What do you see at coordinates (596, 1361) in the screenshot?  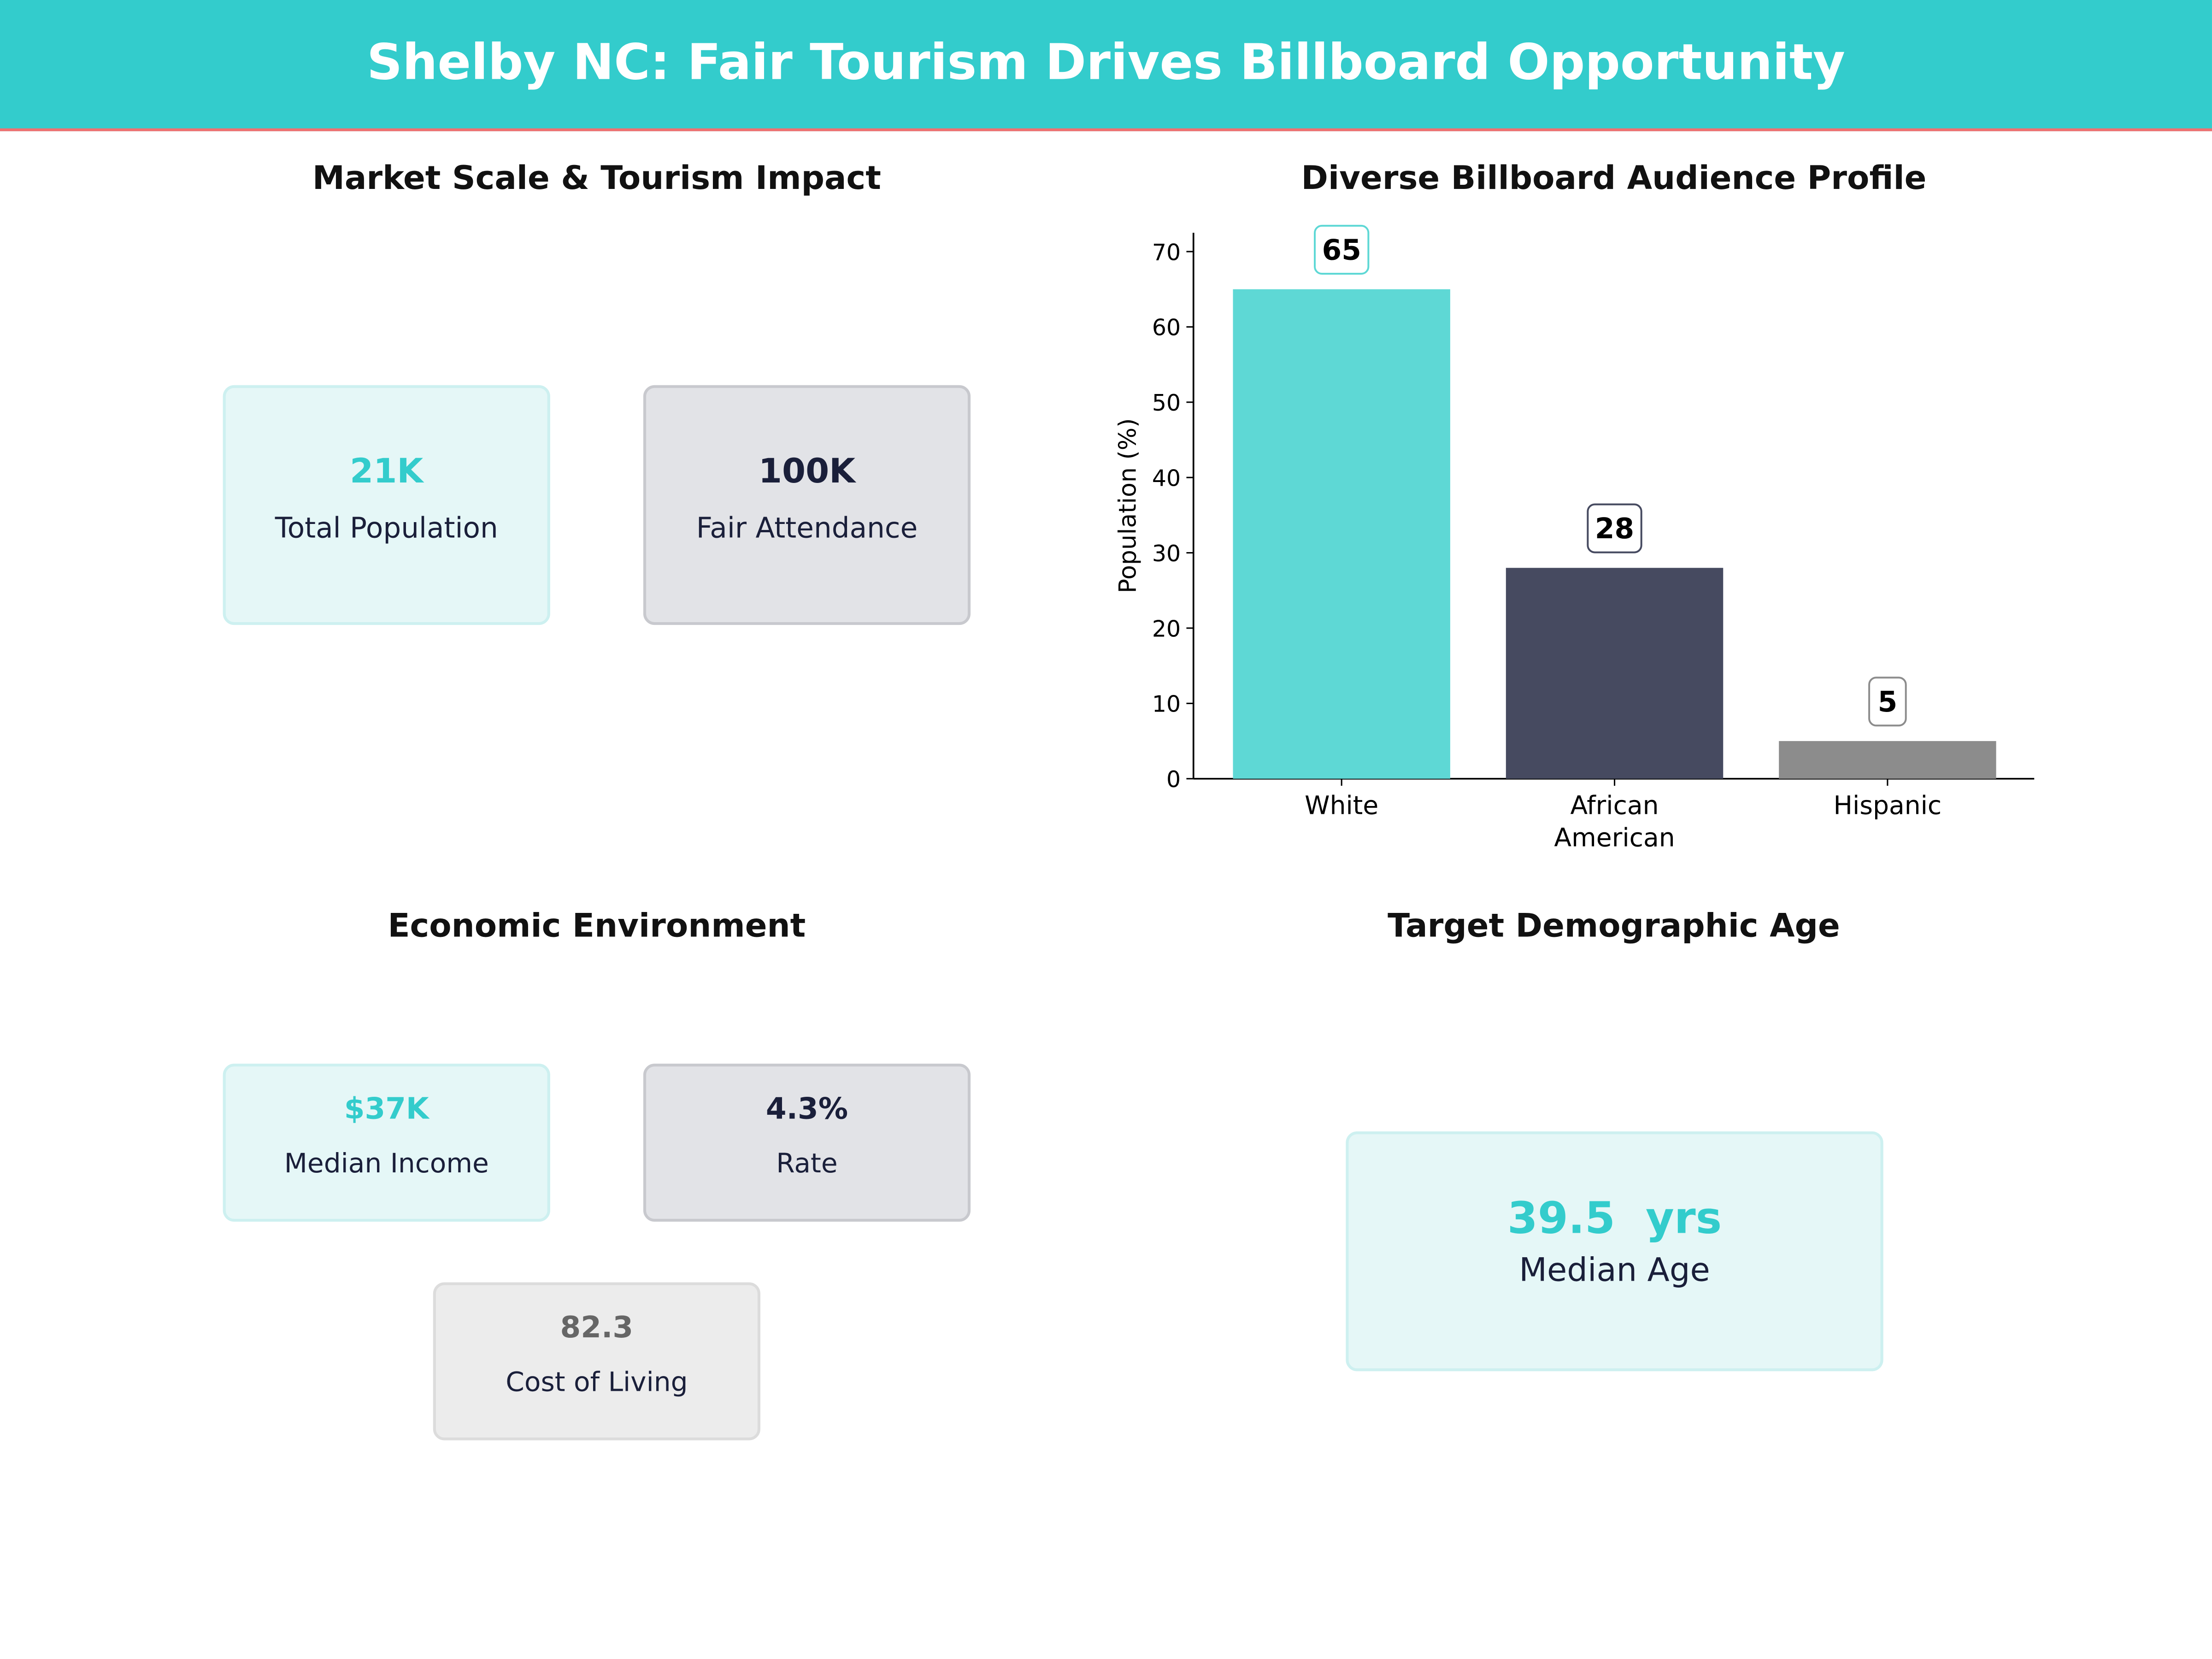 I see `cost-of-living-card: 82.3 Cost of Living` at bounding box center [596, 1361].